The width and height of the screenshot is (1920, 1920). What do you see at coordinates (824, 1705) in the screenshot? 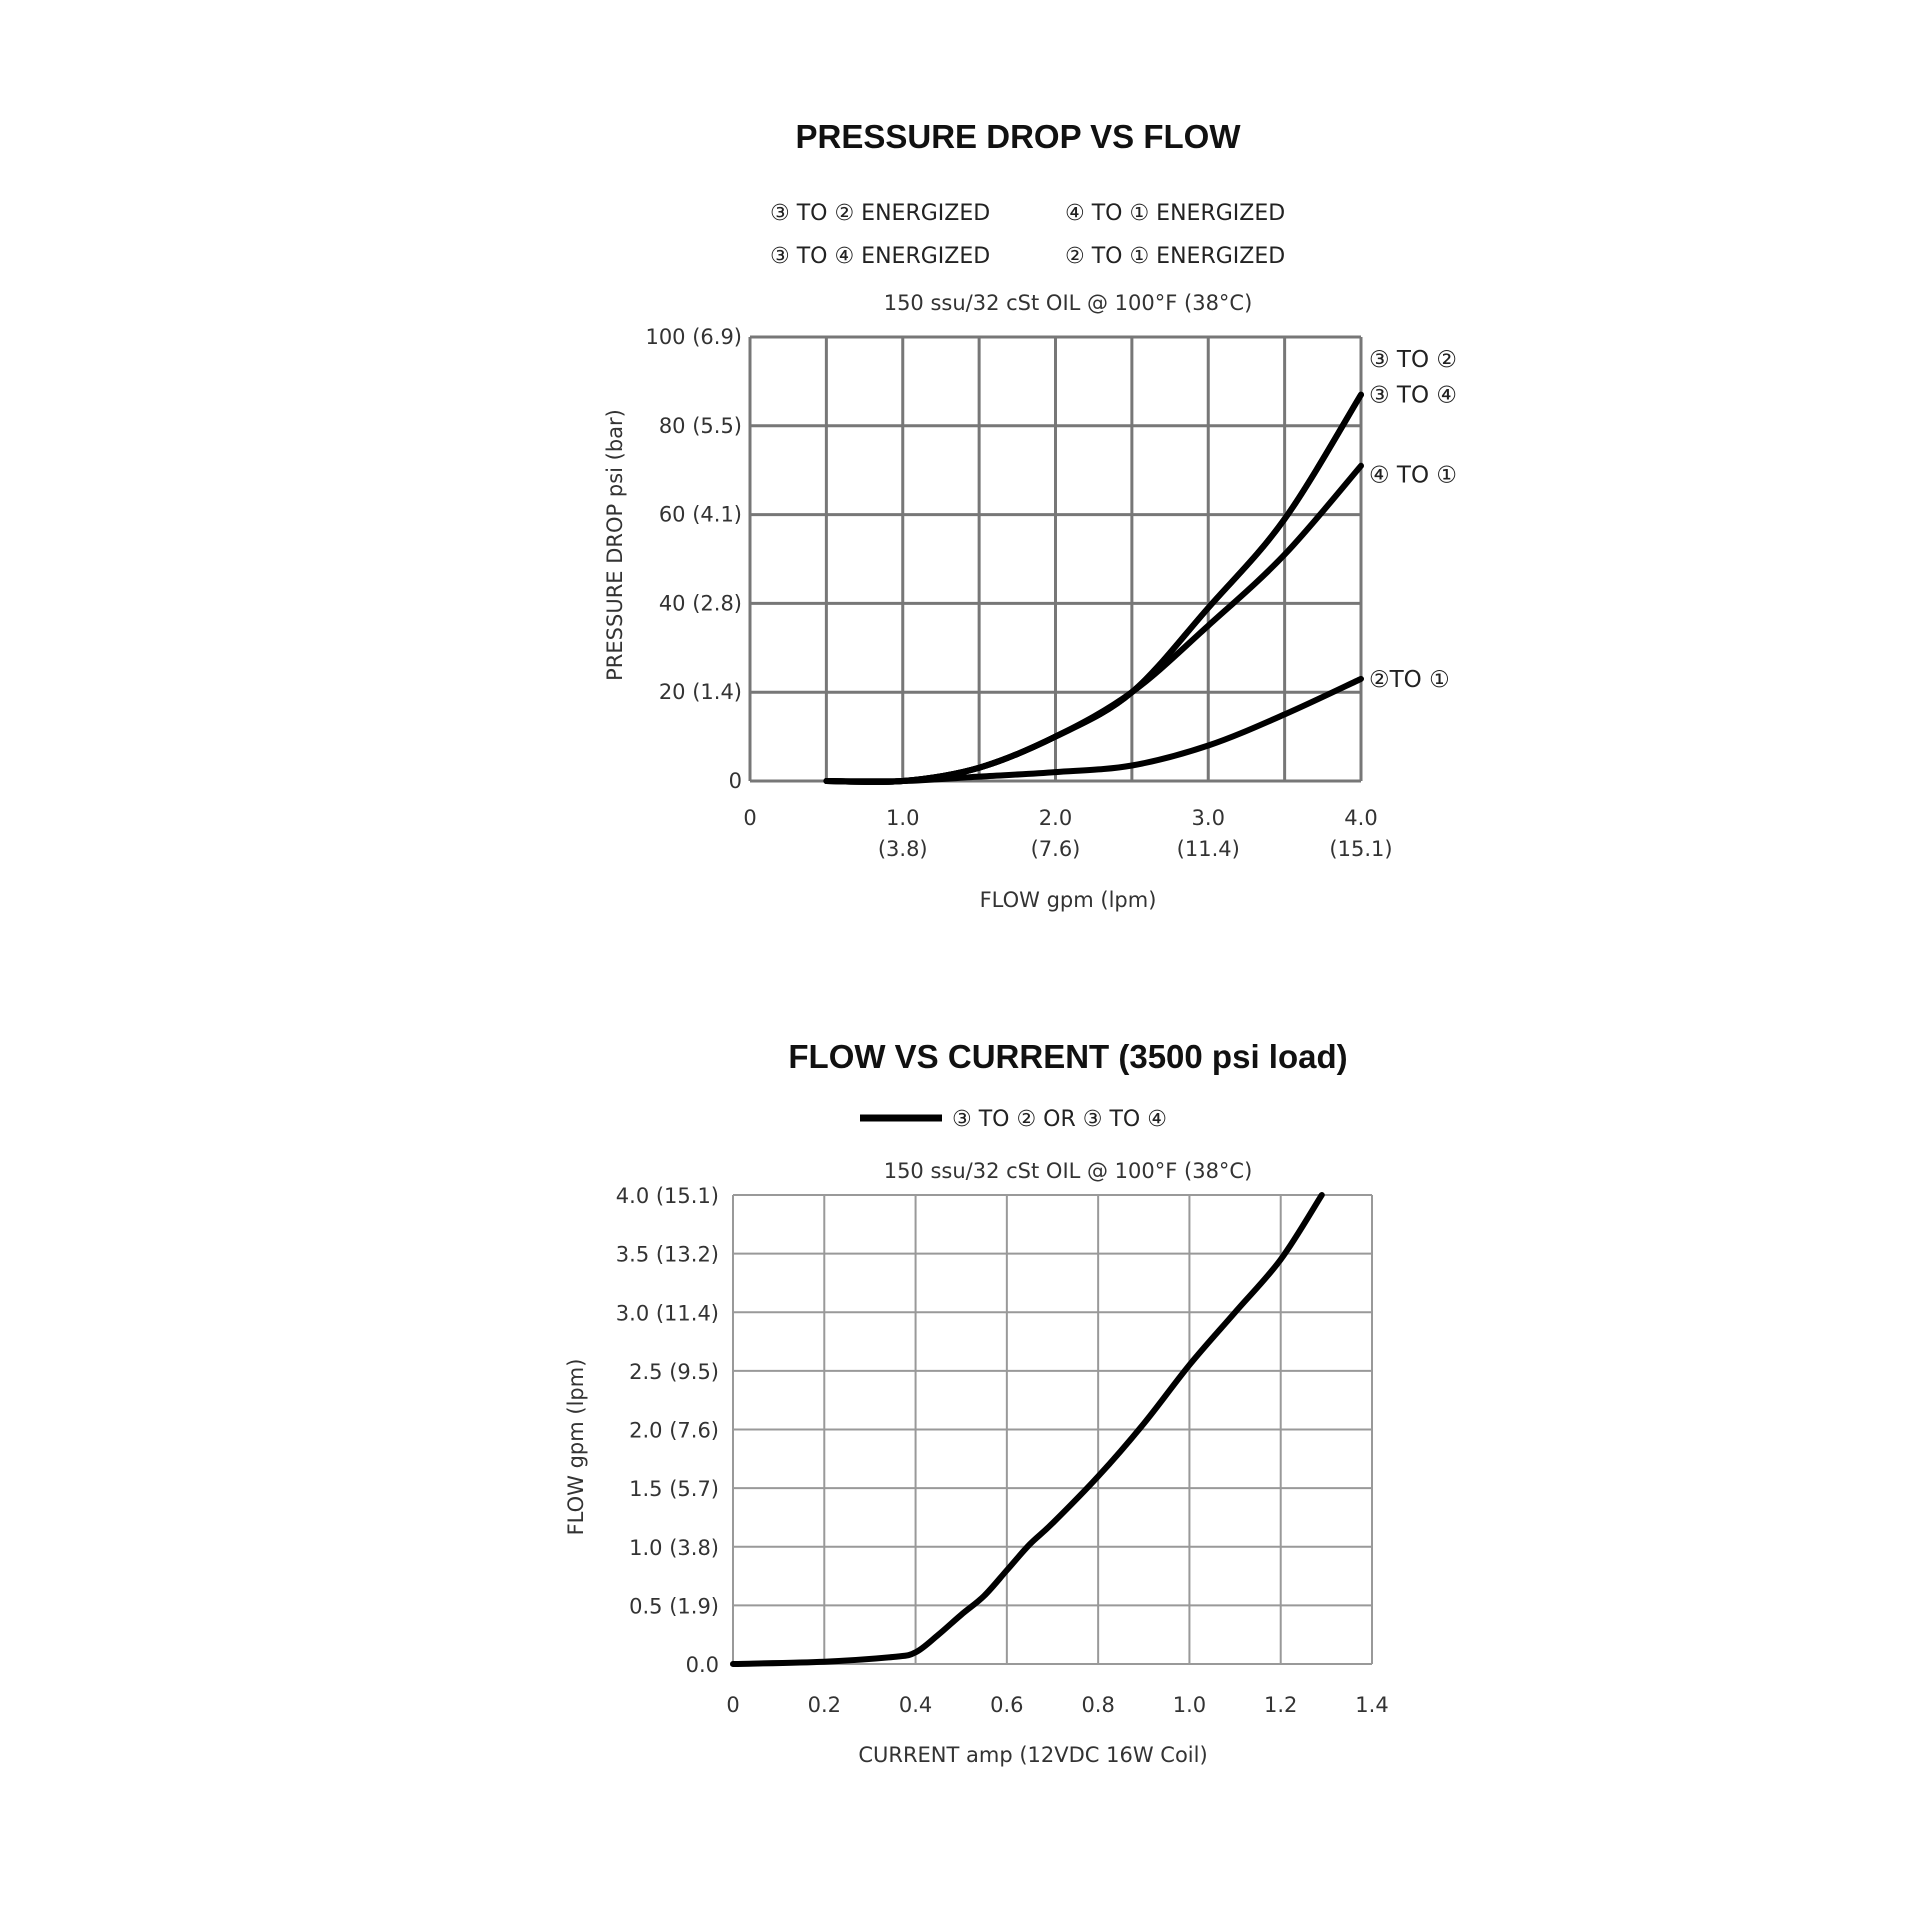
I see `x-tick-label: 0.2` at bounding box center [824, 1705].